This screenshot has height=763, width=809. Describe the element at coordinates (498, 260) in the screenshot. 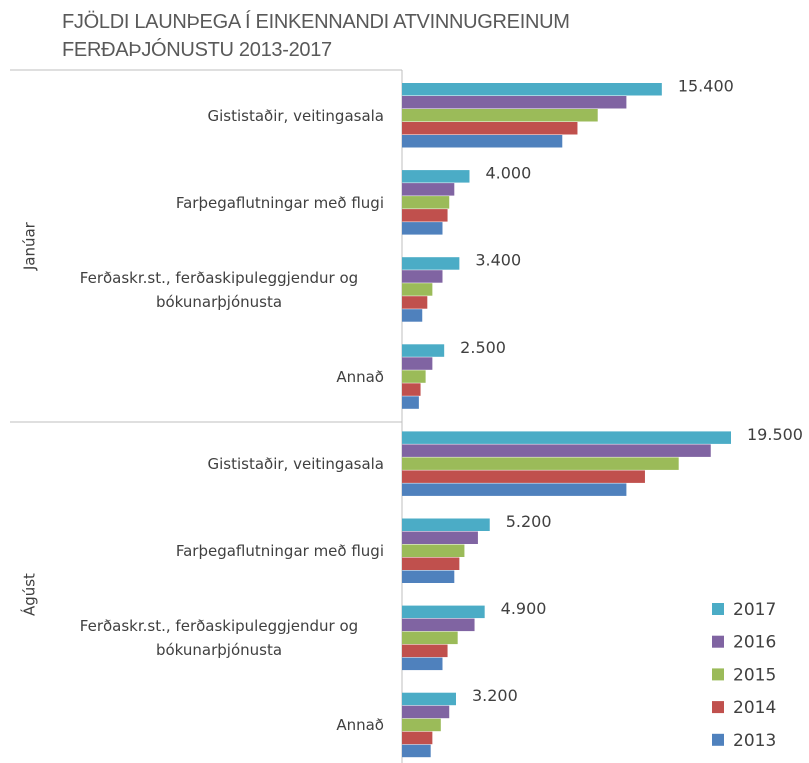

I see `value-label: 3.400` at that location.